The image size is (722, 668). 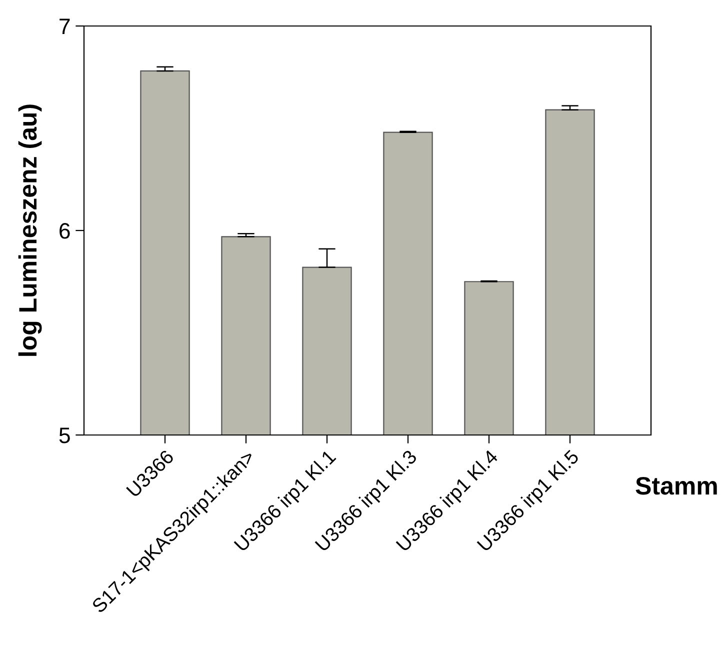 I want to click on y-tick-label: 6, so click(x=65, y=231).